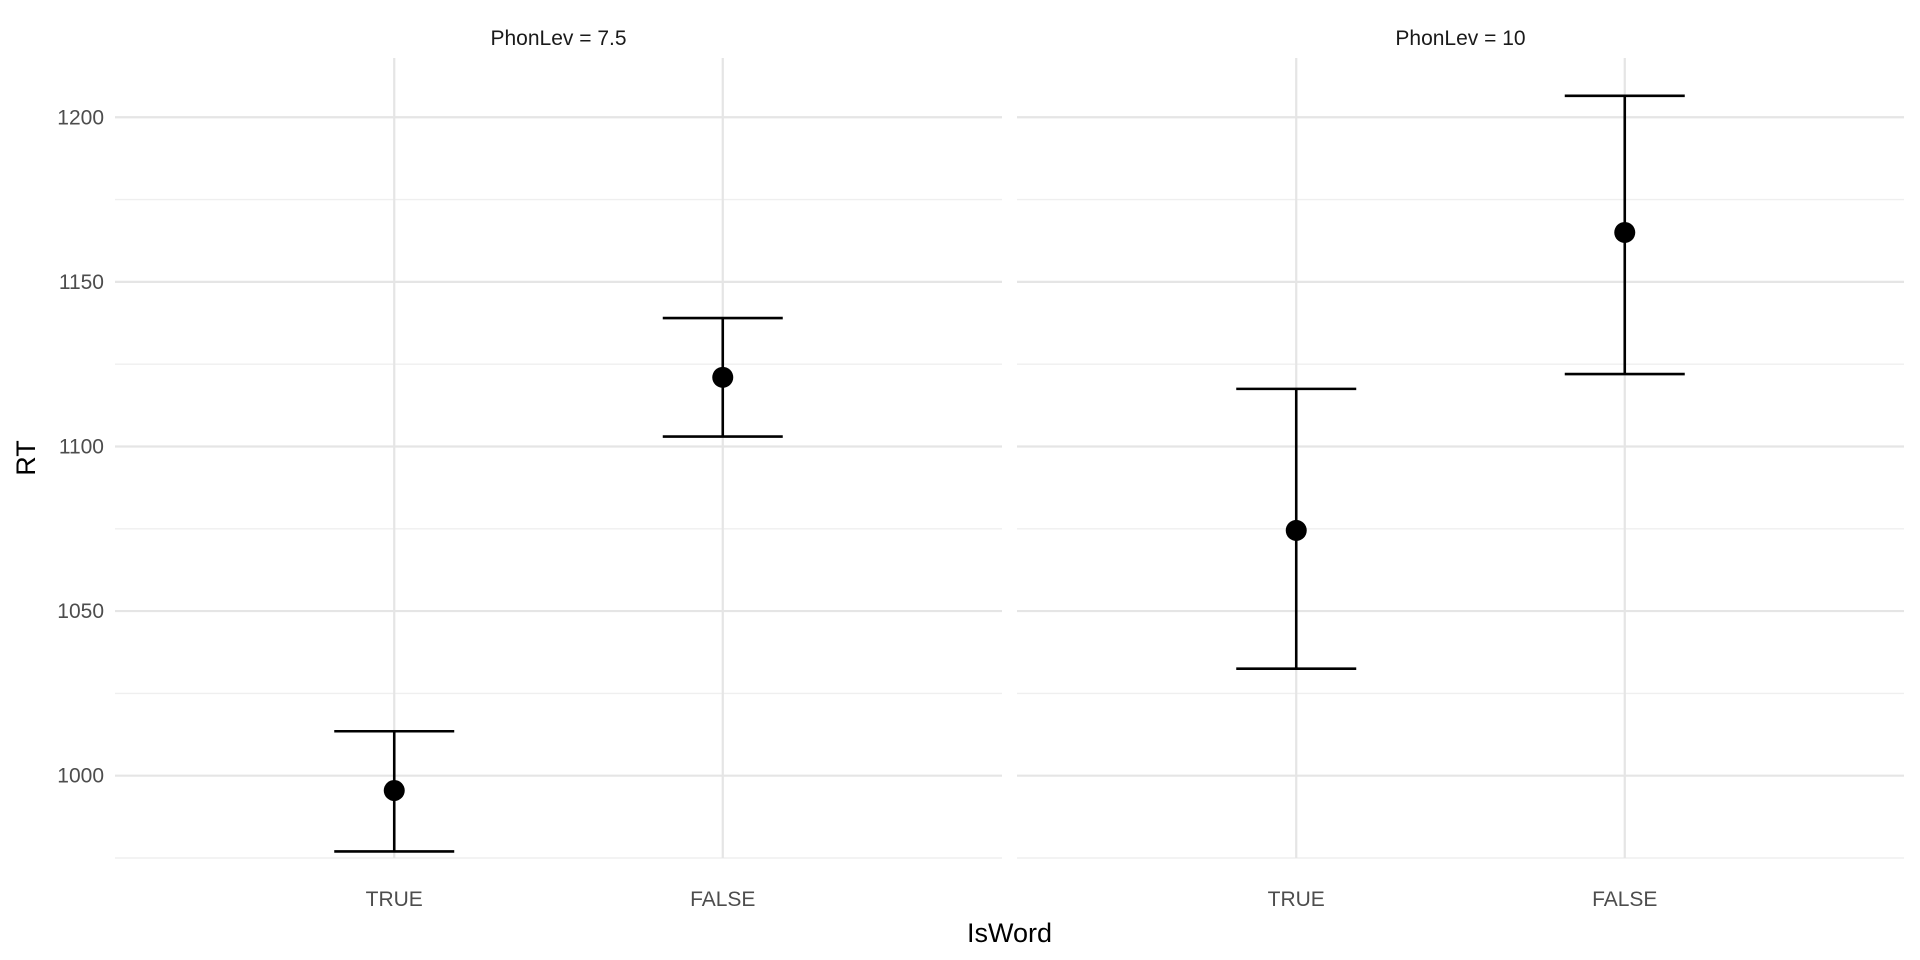  What do you see at coordinates (558, 38) in the screenshot?
I see `facet-strip-label: PhonLev = 7.5` at bounding box center [558, 38].